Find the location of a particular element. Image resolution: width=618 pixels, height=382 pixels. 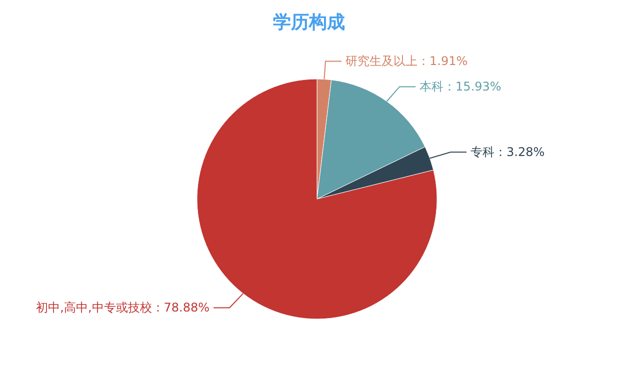

slice-label: 本科：15.93% is located at coordinates (461, 87).